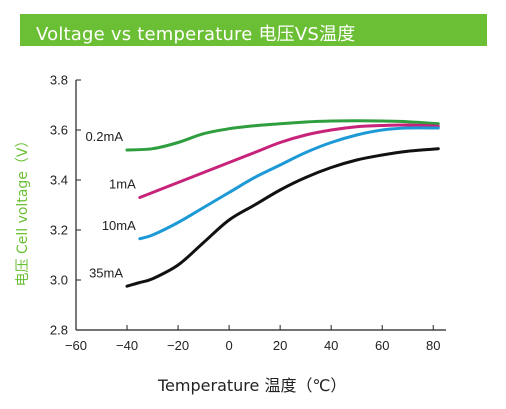 The height and width of the screenshot is (409, 506). Describe the element at coordinates (59, 280) in the screenshot. I see `y-tick-label: 3.0` at that location.